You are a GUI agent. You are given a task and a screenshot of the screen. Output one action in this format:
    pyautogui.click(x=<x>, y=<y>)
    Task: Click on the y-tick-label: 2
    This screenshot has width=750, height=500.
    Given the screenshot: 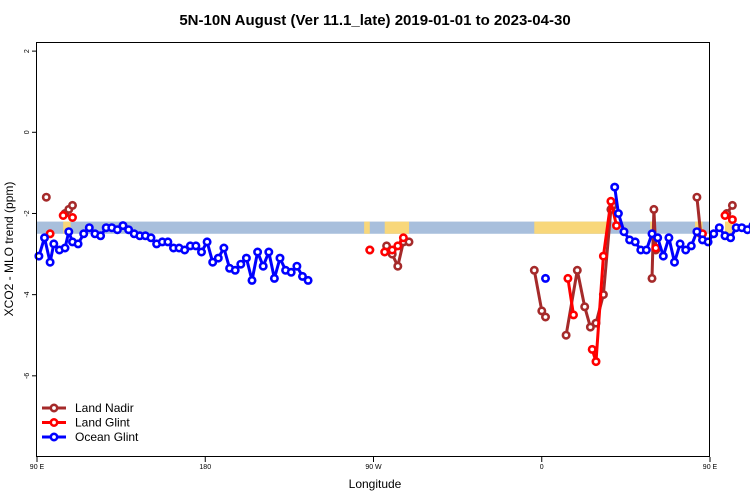 What is the action you would take?
    pyautogui.click(x=27, y=51)
    